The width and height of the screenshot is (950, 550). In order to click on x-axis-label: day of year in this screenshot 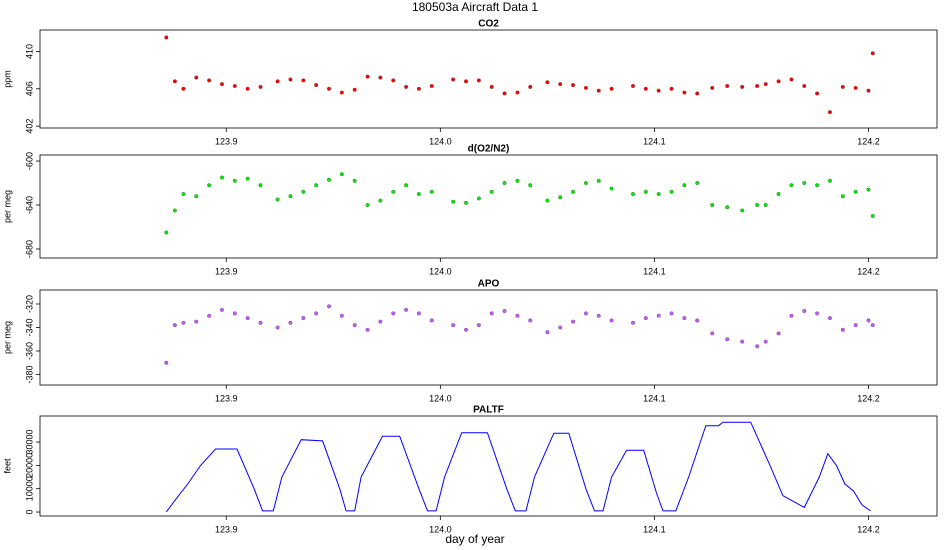, I will do `click(474, 539)`.